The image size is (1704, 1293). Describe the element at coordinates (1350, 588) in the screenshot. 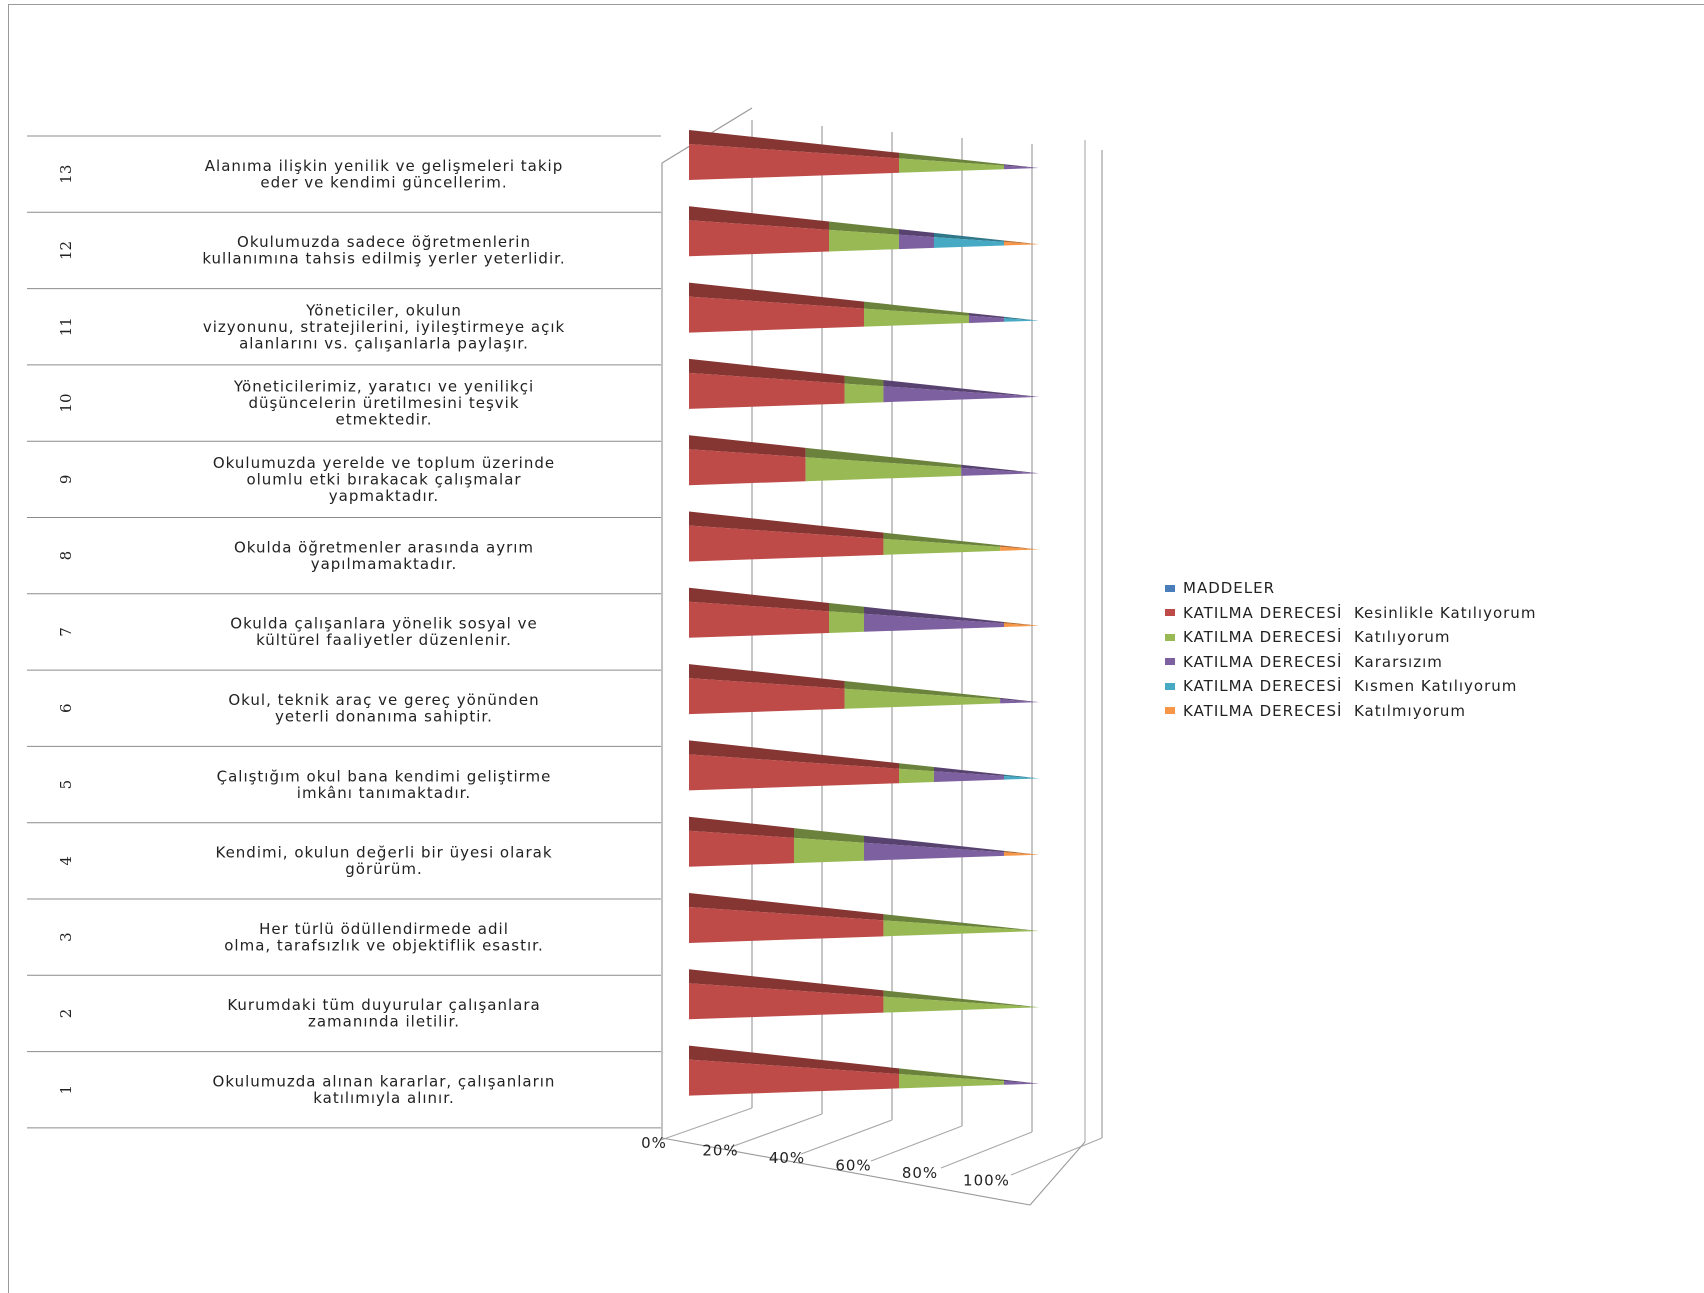

I see `legend-item: MADDELER` at that location.